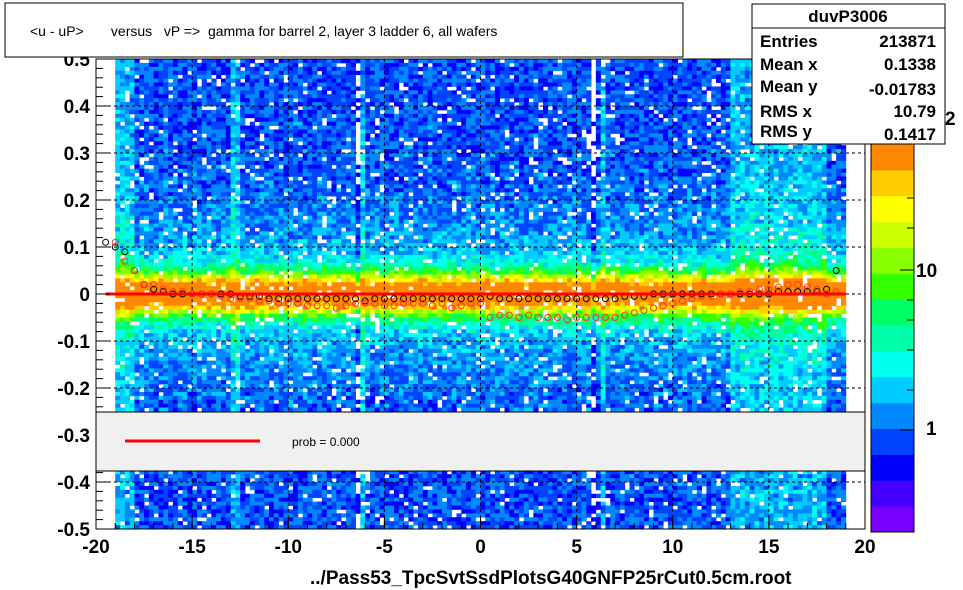 The image size is (963, 590). Describe the element at coordinates (77, 107) in the screenshot. I see `y-tick-label: 0.4` at that location.